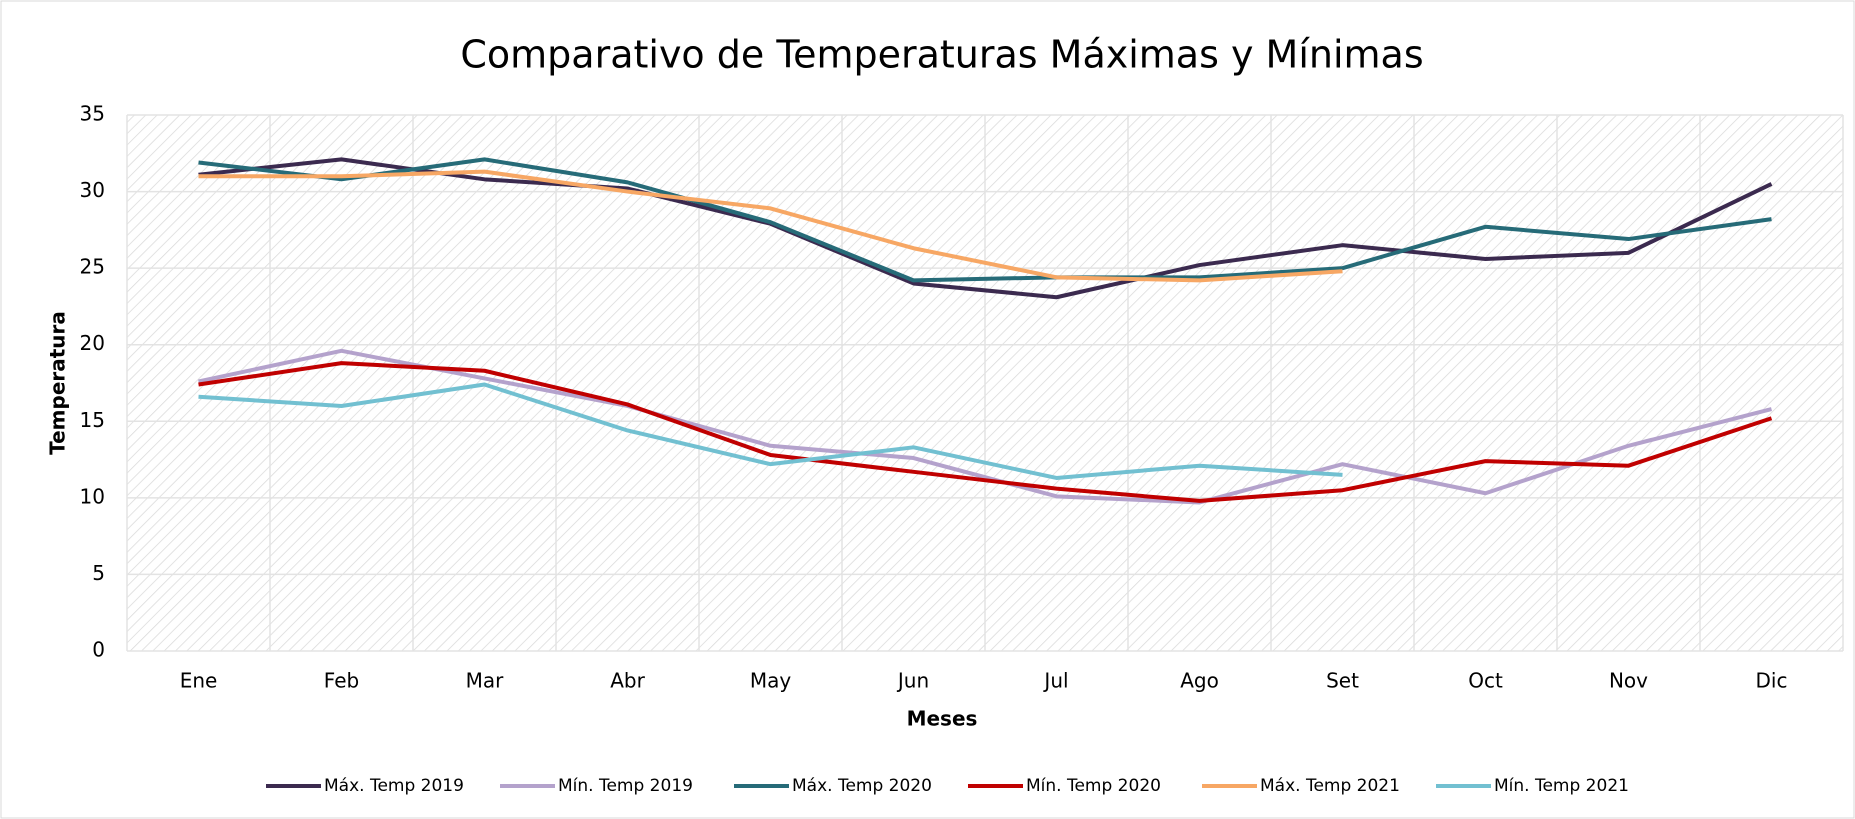 The height and width of the screenshot is (819, 1855). What do you see at coordinates (98, 650) in the screenshot?
I see `y-tick-label: 0` at bounding box center [98, 650].